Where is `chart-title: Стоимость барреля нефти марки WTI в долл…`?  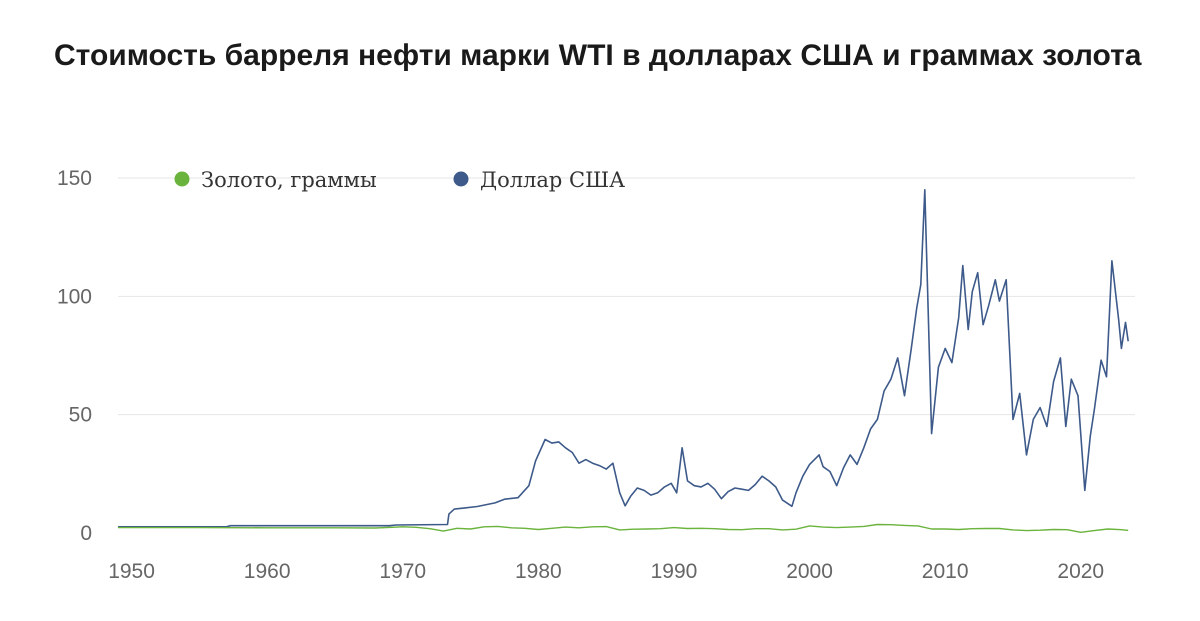 chart-title: Стоимость барреля нефти марки WTI в долл… is located at coordinates (598, 55).